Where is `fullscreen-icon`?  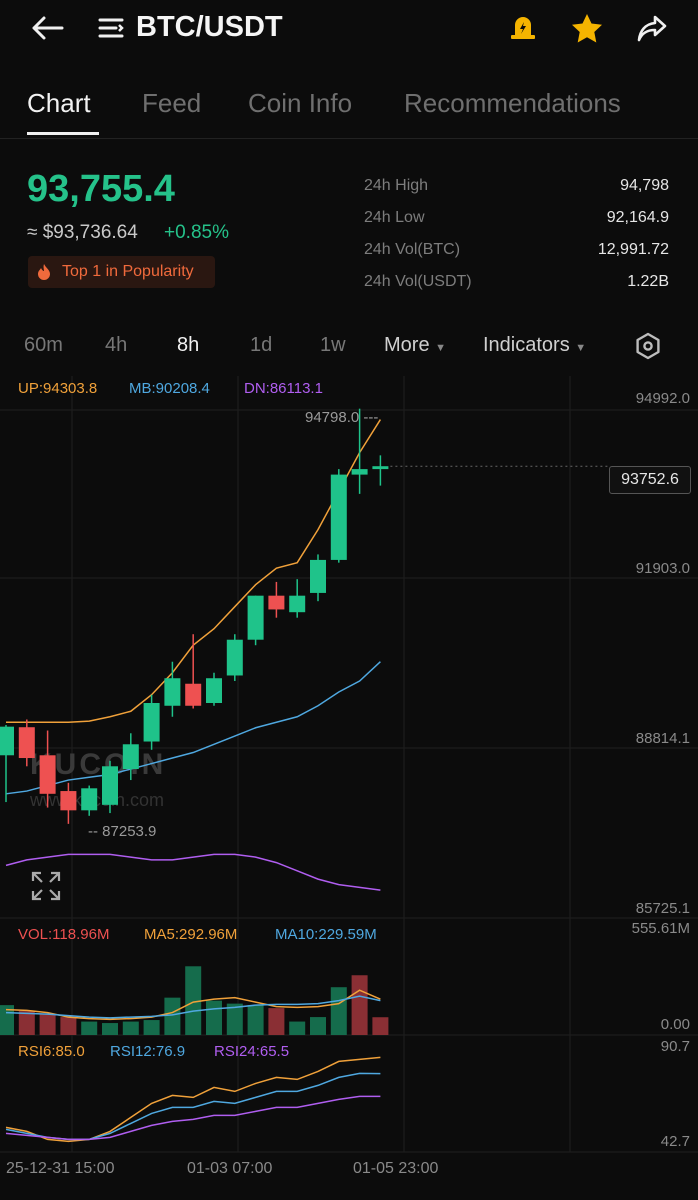 fullscreen-icon is located at coordinates (46, 886).